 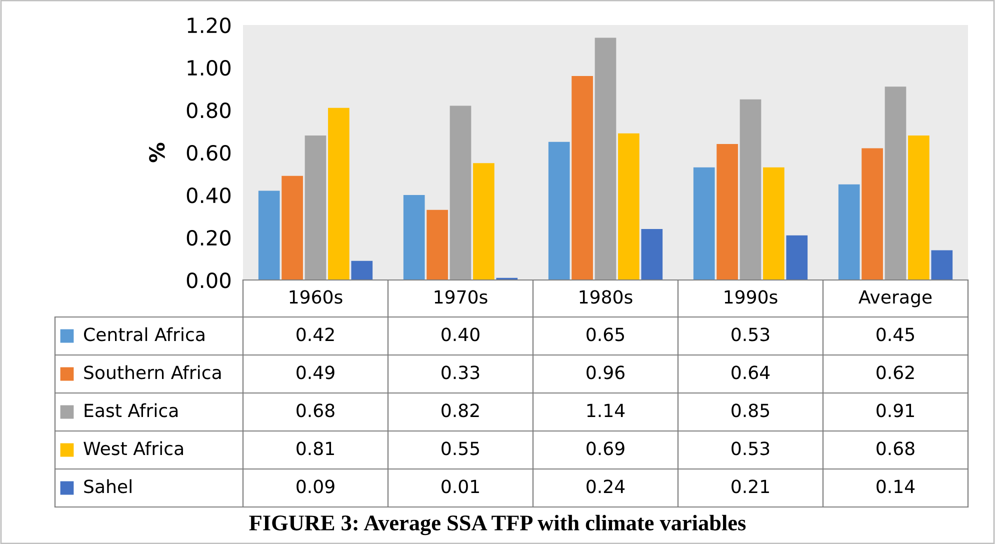 What do you see at coordinates (605, 335) in the screenshot?
I see `data-label: 0.65` at bounding box center [605, 335].